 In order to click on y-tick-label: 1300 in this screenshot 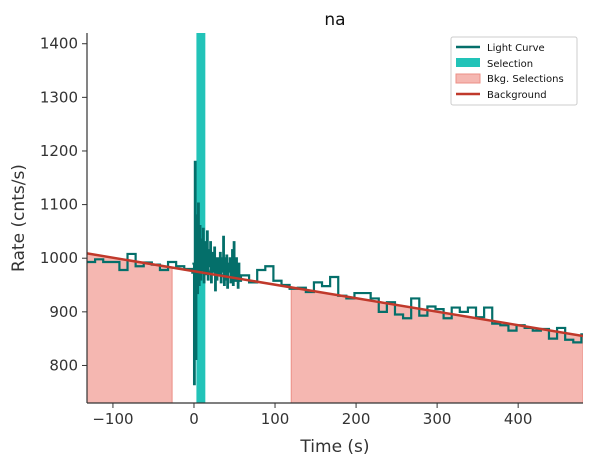, I will do `click(59, 97)`.